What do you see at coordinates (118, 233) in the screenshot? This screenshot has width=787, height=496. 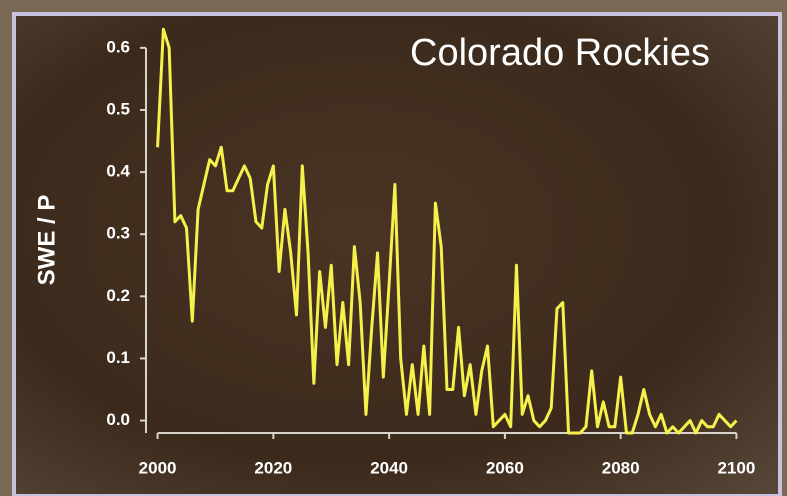 I see `y-tick-label: 0.3` at bounding box center [118, 233].